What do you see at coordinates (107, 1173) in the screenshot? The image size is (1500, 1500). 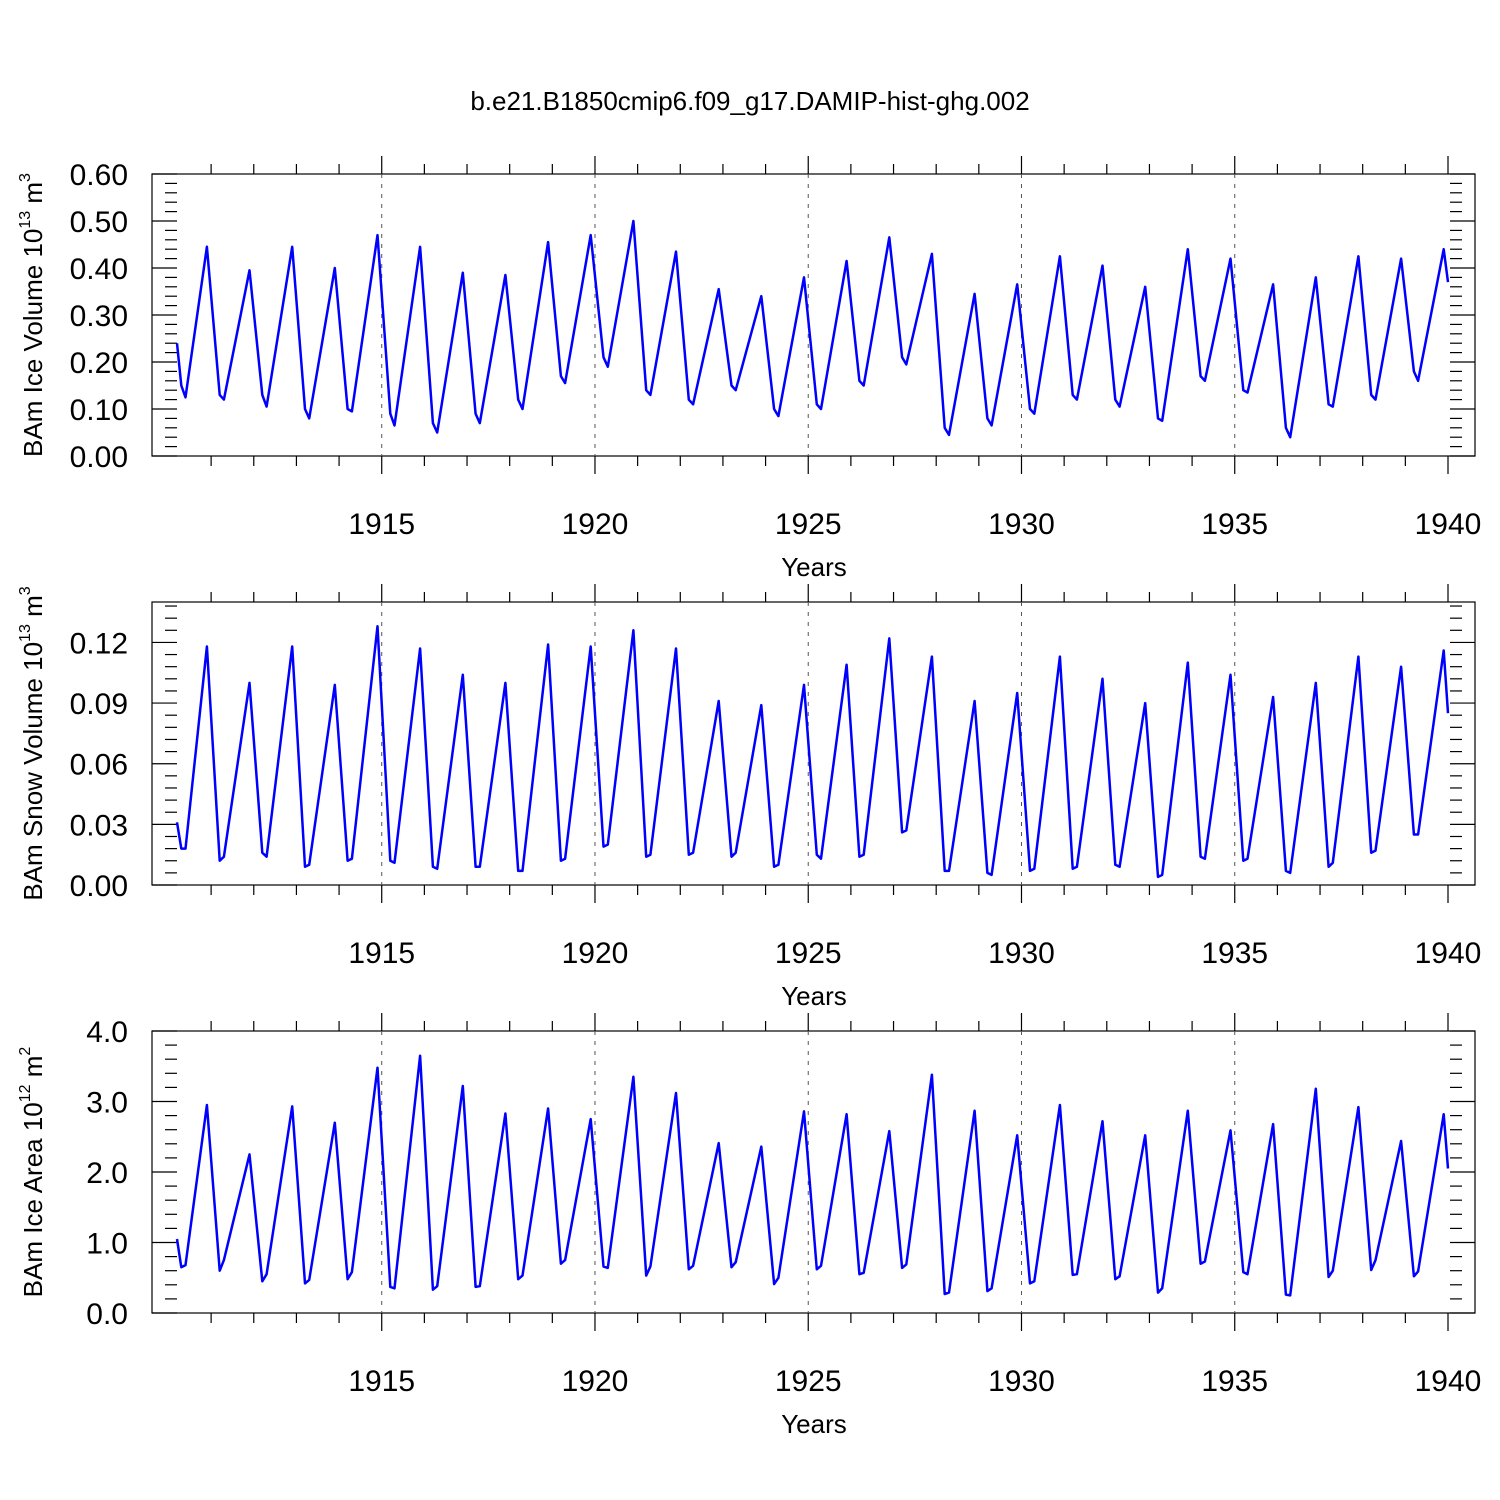 I see `y-tick-label: 2.0` at bounding box center [107, 1173].